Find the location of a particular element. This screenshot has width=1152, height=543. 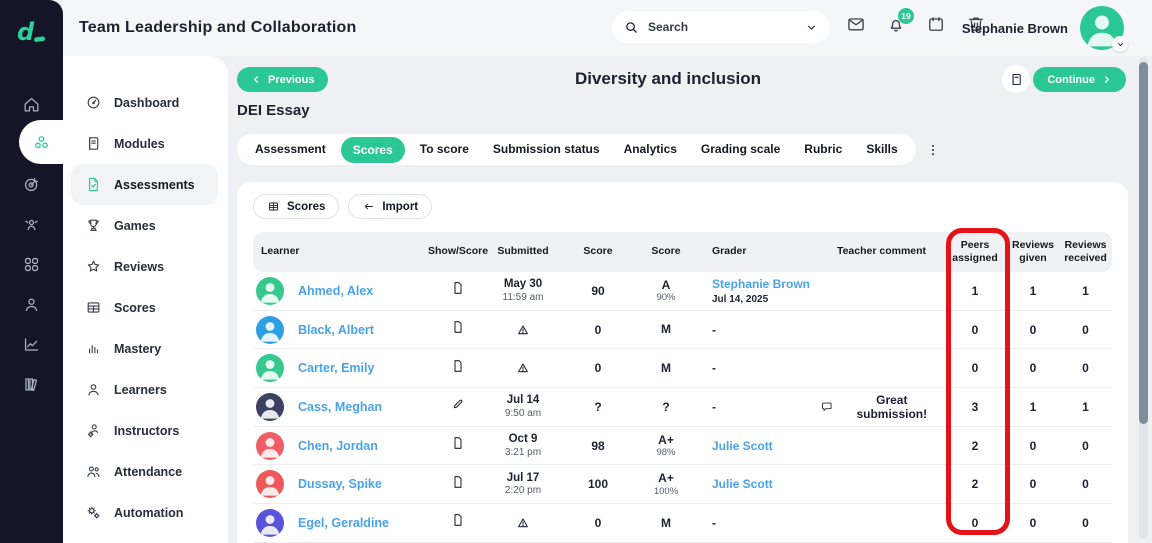

learner-name-link: Egel, Geraldine is located at coordinates (344, 522).